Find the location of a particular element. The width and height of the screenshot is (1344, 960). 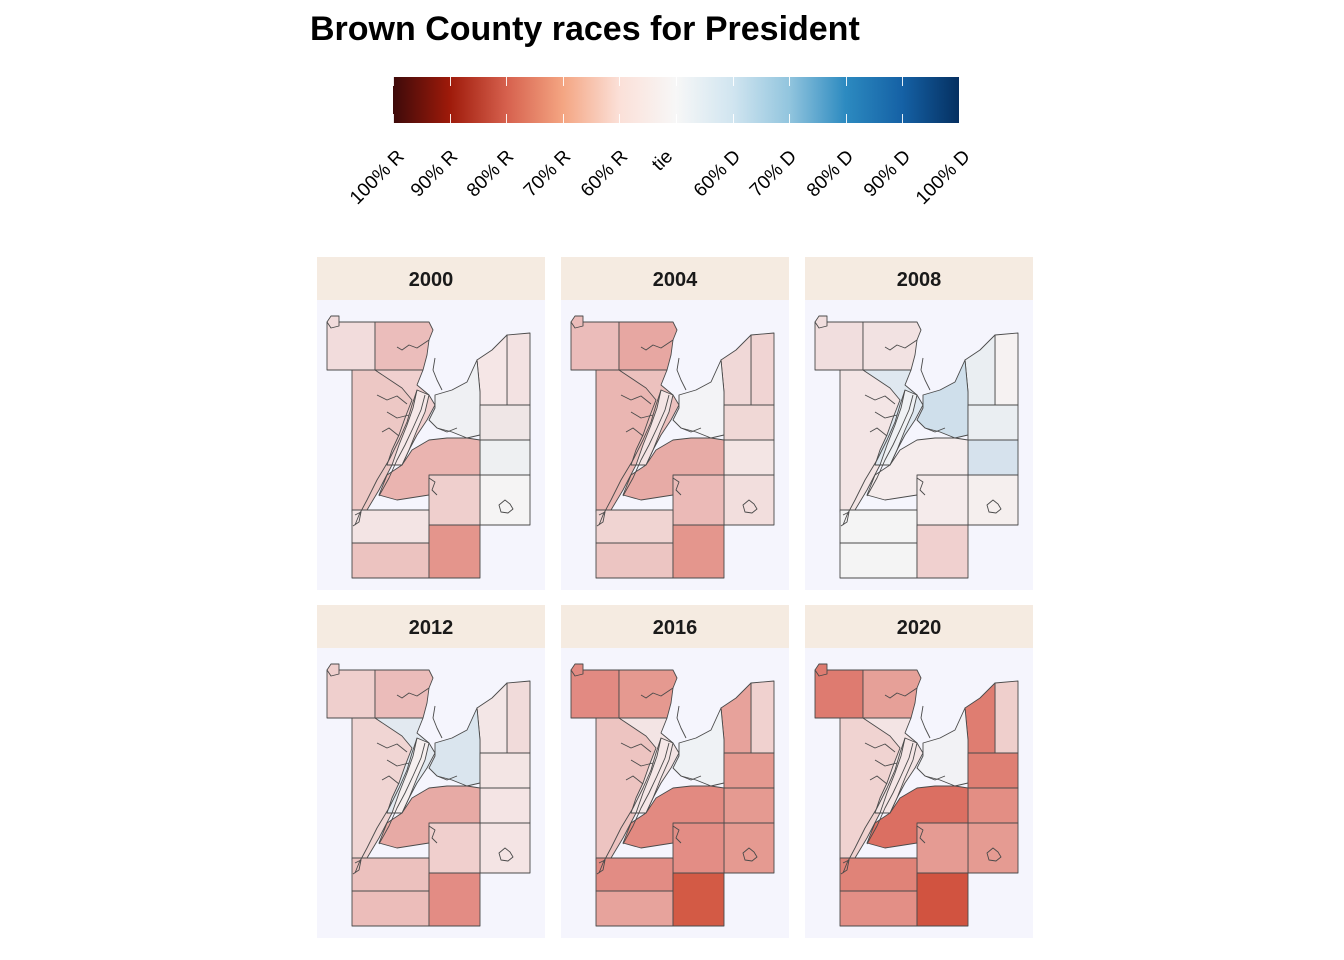

panel-2004: 2004 is located at coordinates (675, 423).